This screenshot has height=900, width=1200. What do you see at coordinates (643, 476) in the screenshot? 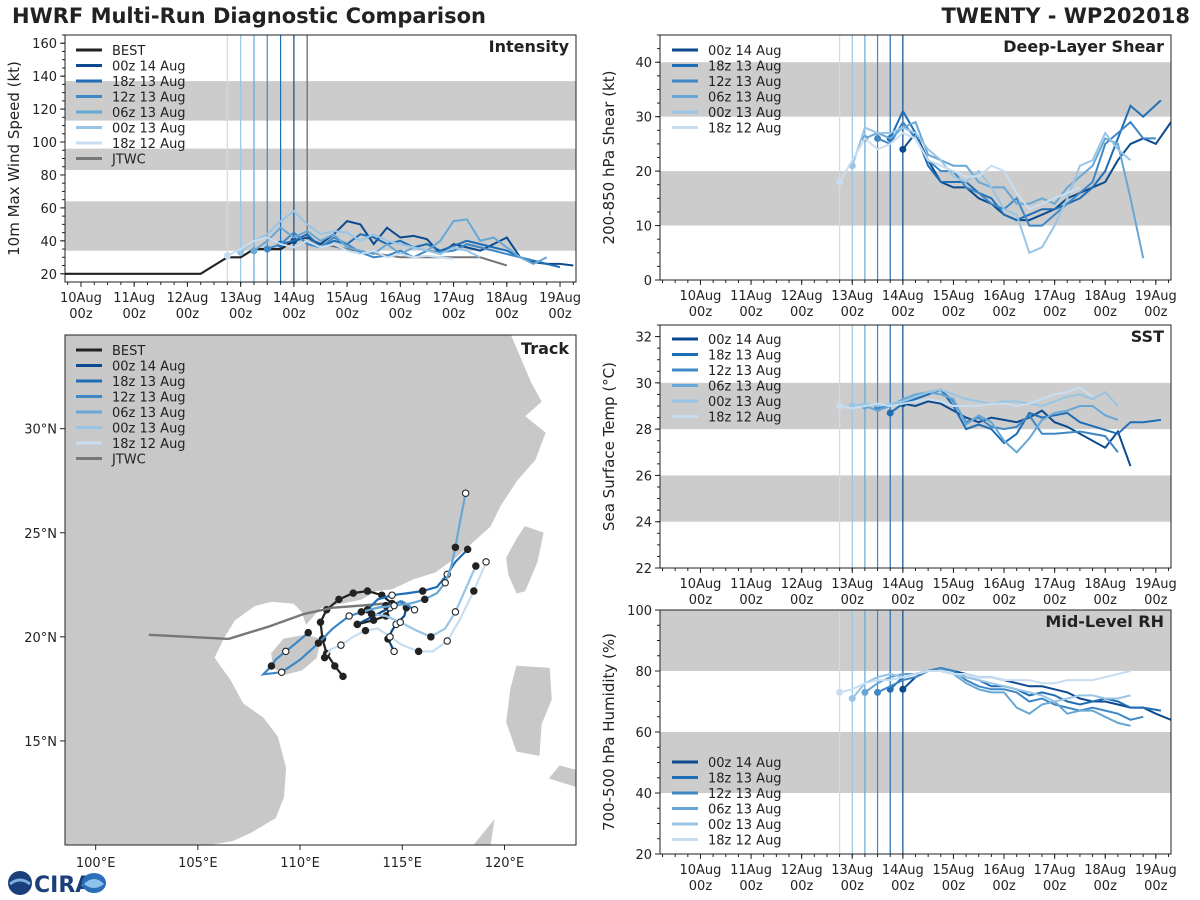
I see `y-tick-label: 26` at bounding box center [643, 476].